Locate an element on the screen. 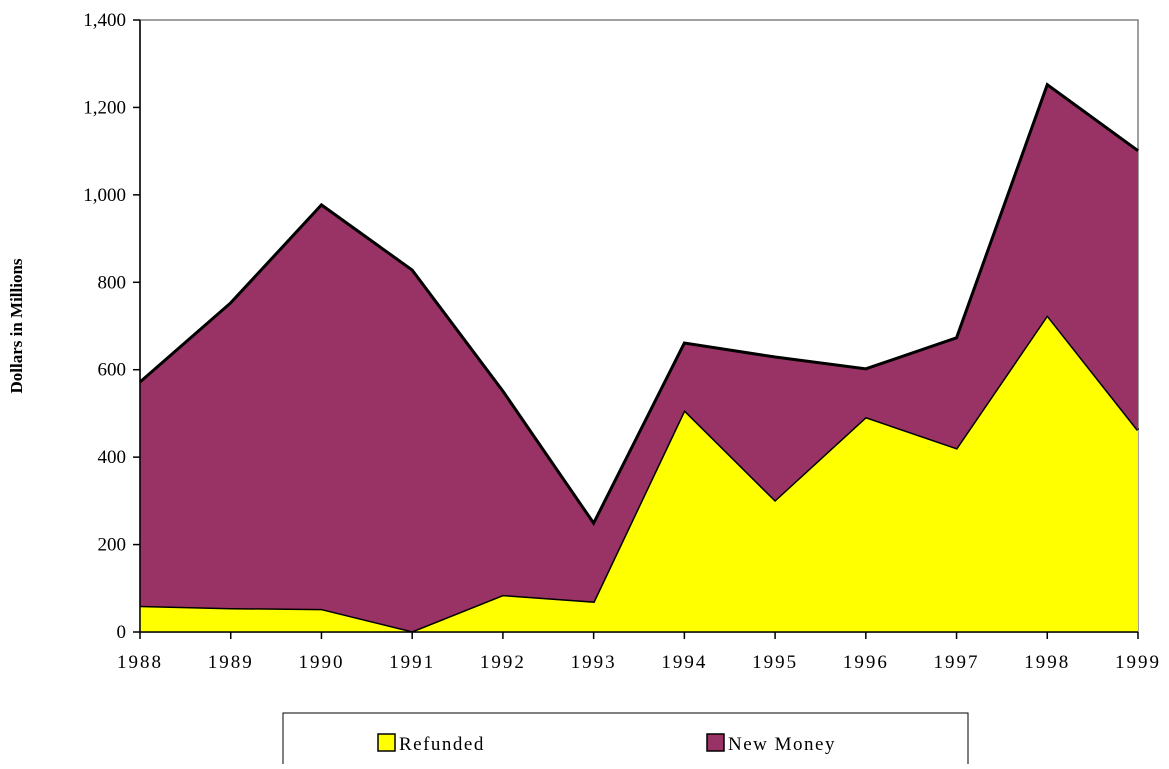  y-tick-label: 1,000 is located at coordinates (104, 195).